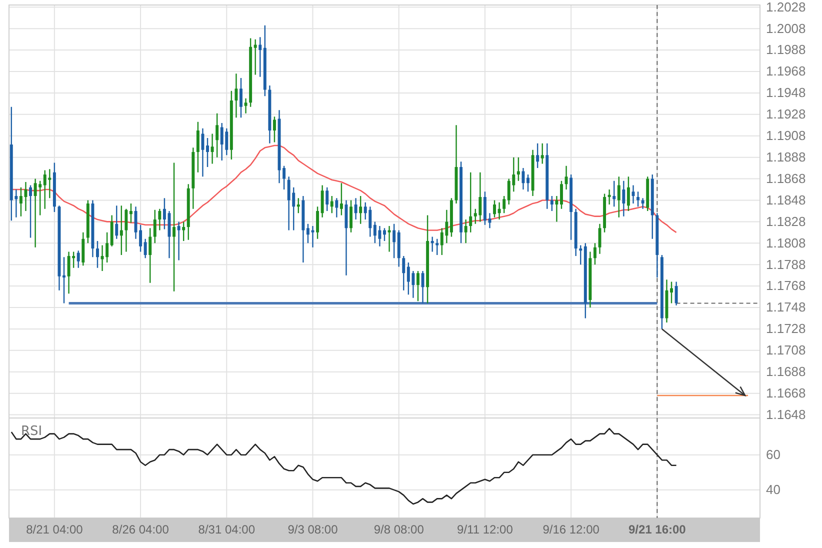 This screenshot has height=548, width=822. What do you see at coordinates (55, 529) in the screenshot?
I see `x-tick-label: 8/21 04:00` at bounding box center [55, 529].